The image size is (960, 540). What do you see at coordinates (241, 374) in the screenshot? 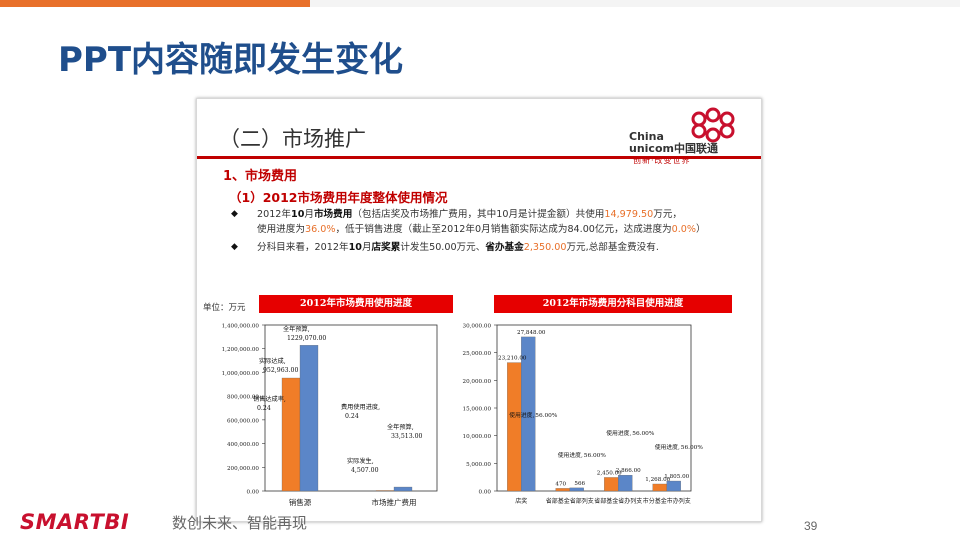
I see `chart1-ytick-label: 1,000,000.00` at bounding box center [241, 374].